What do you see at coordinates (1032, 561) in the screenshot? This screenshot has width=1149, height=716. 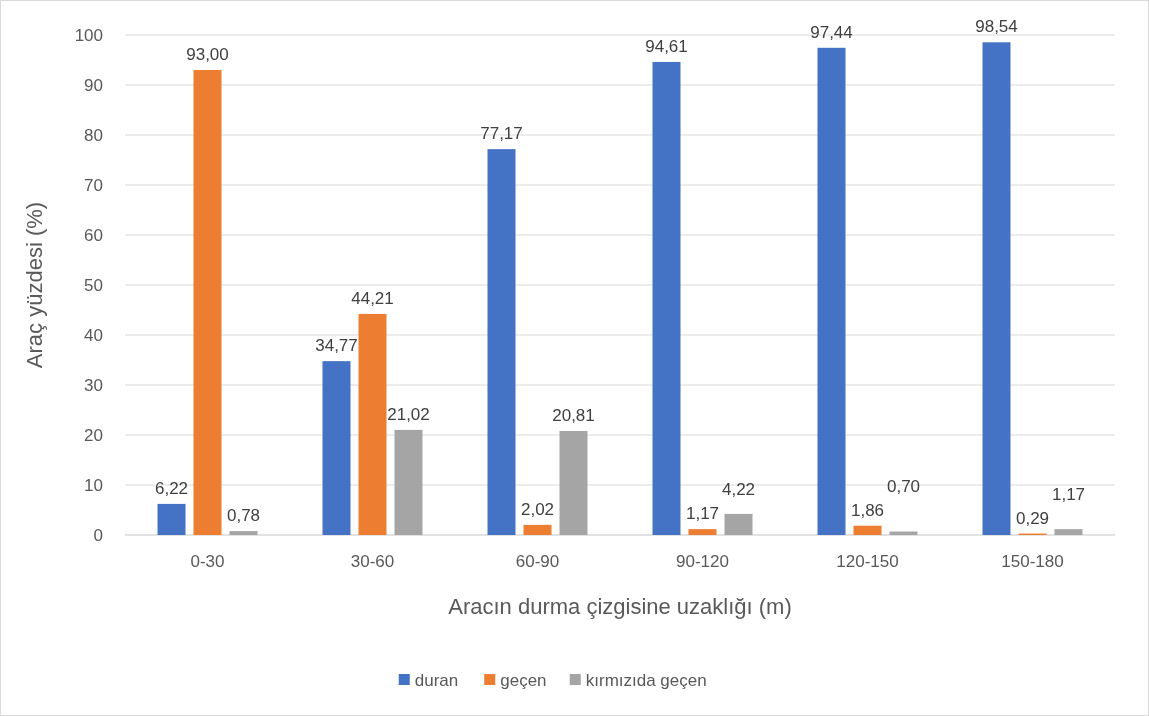 I see `x-tick-label: 150-180` at bounding box center [1032, 561].